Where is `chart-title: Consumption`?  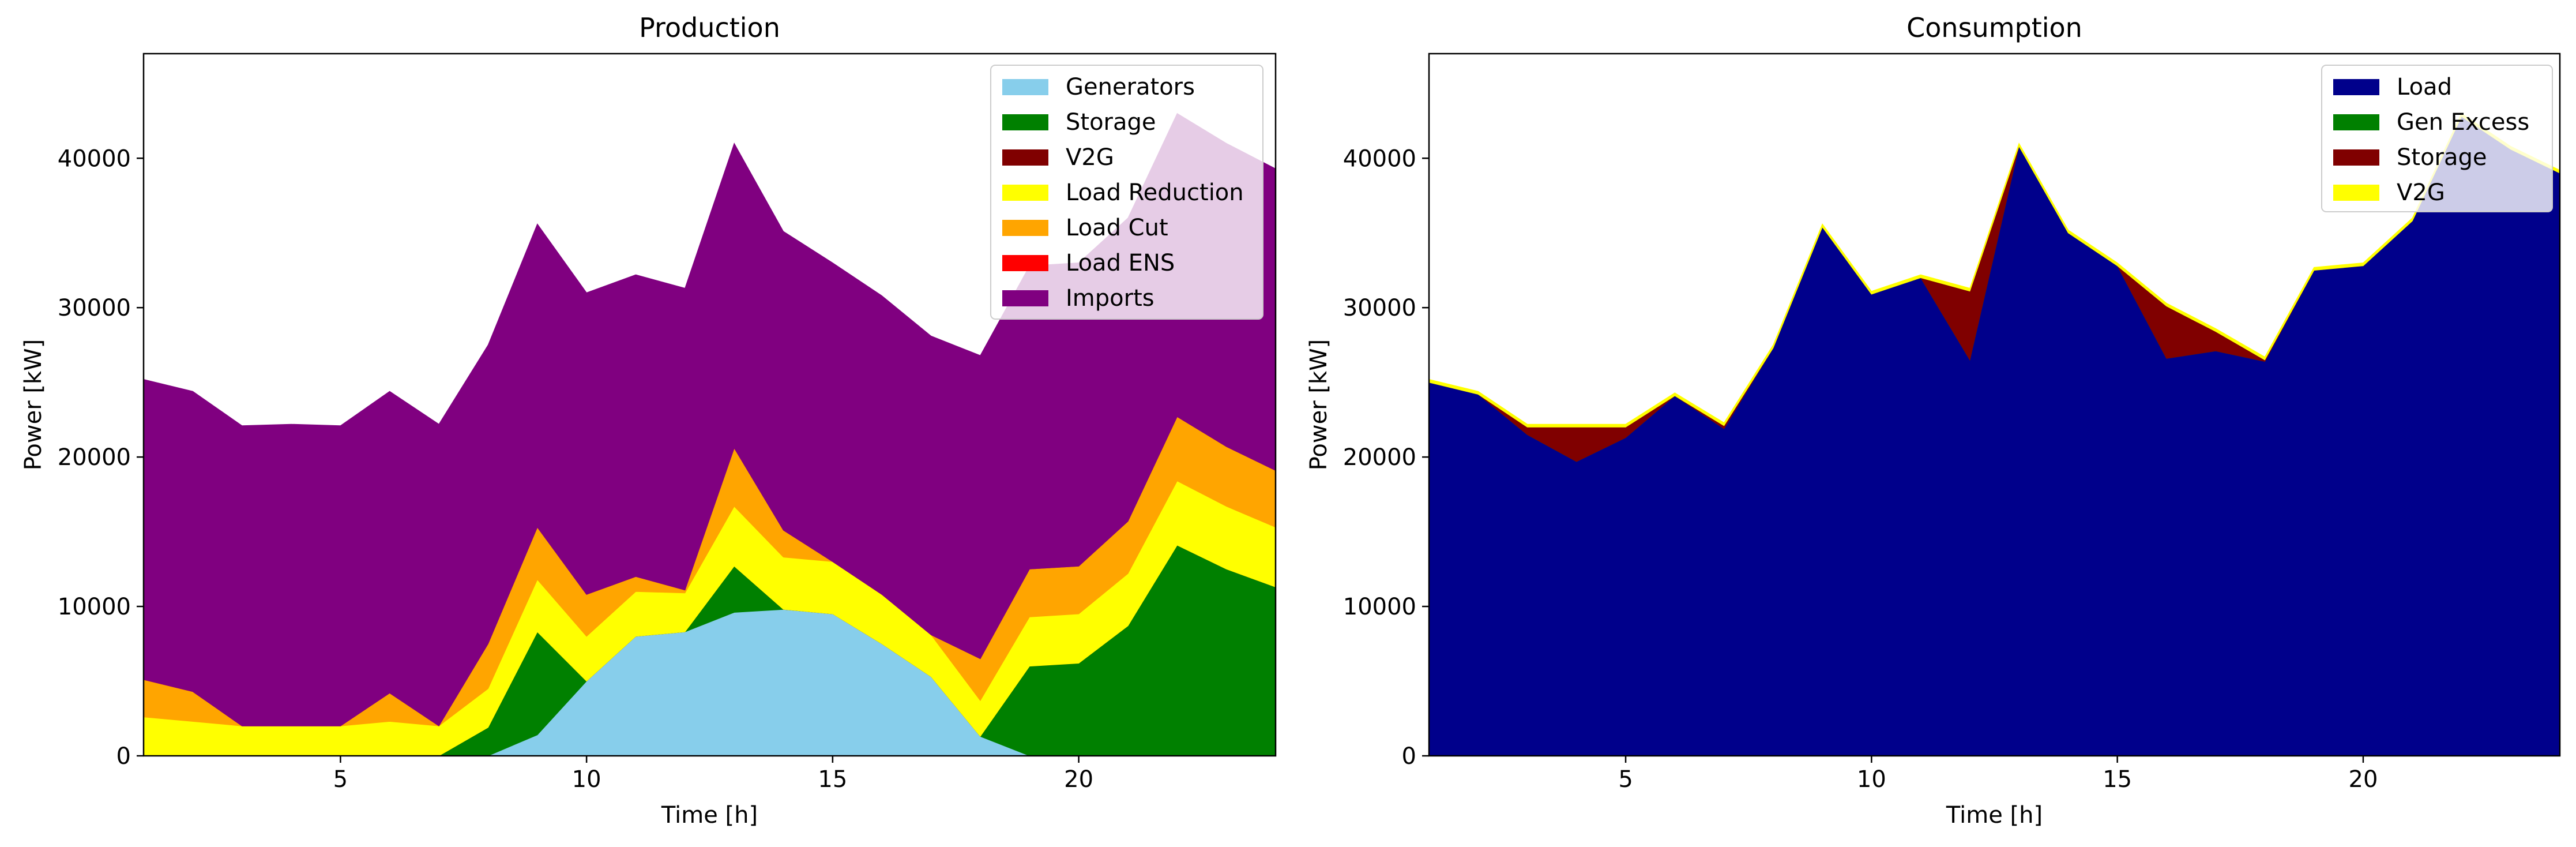 chart-title: Consumption is located at coordinates (1994, 28).